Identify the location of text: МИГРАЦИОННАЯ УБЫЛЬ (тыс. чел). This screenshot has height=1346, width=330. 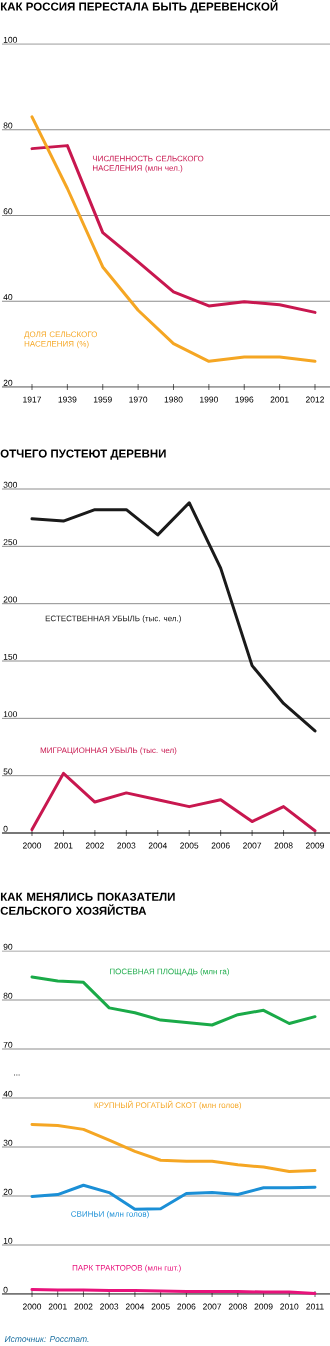
(108, 751).